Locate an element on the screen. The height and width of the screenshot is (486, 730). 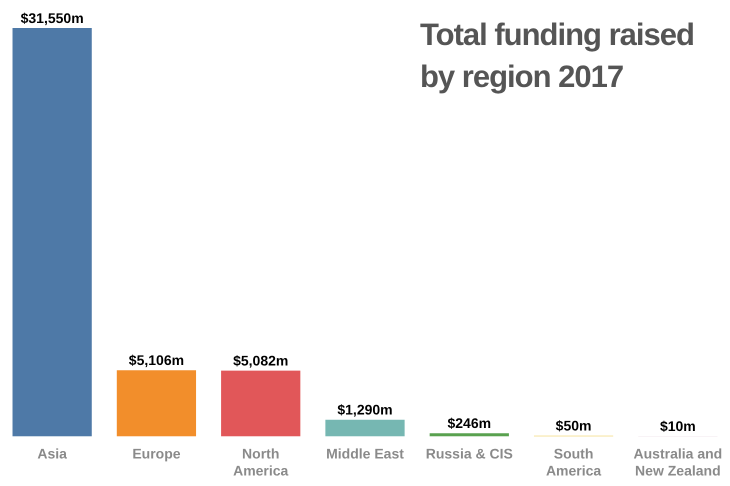
x-tick-label: Australia and New Zealand is located at coordinates (678, 462).